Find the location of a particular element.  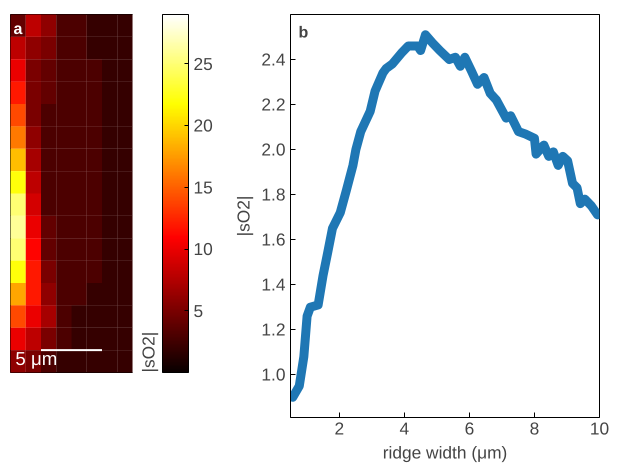

y-tick-label: 2.4 is located at coordinates (273, 60).